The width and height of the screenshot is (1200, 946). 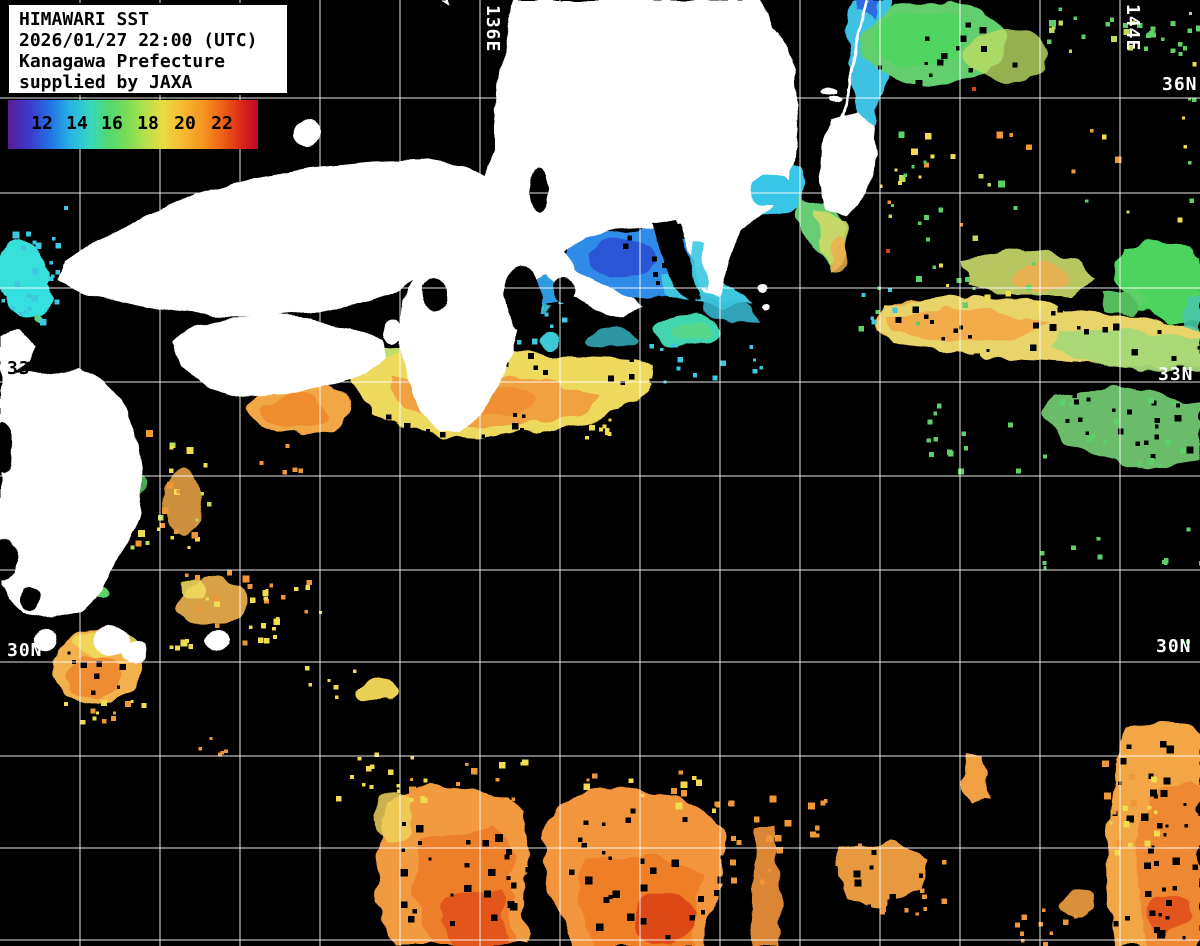 I want to click on small-yellow-blob, so click(x=376, y=690).